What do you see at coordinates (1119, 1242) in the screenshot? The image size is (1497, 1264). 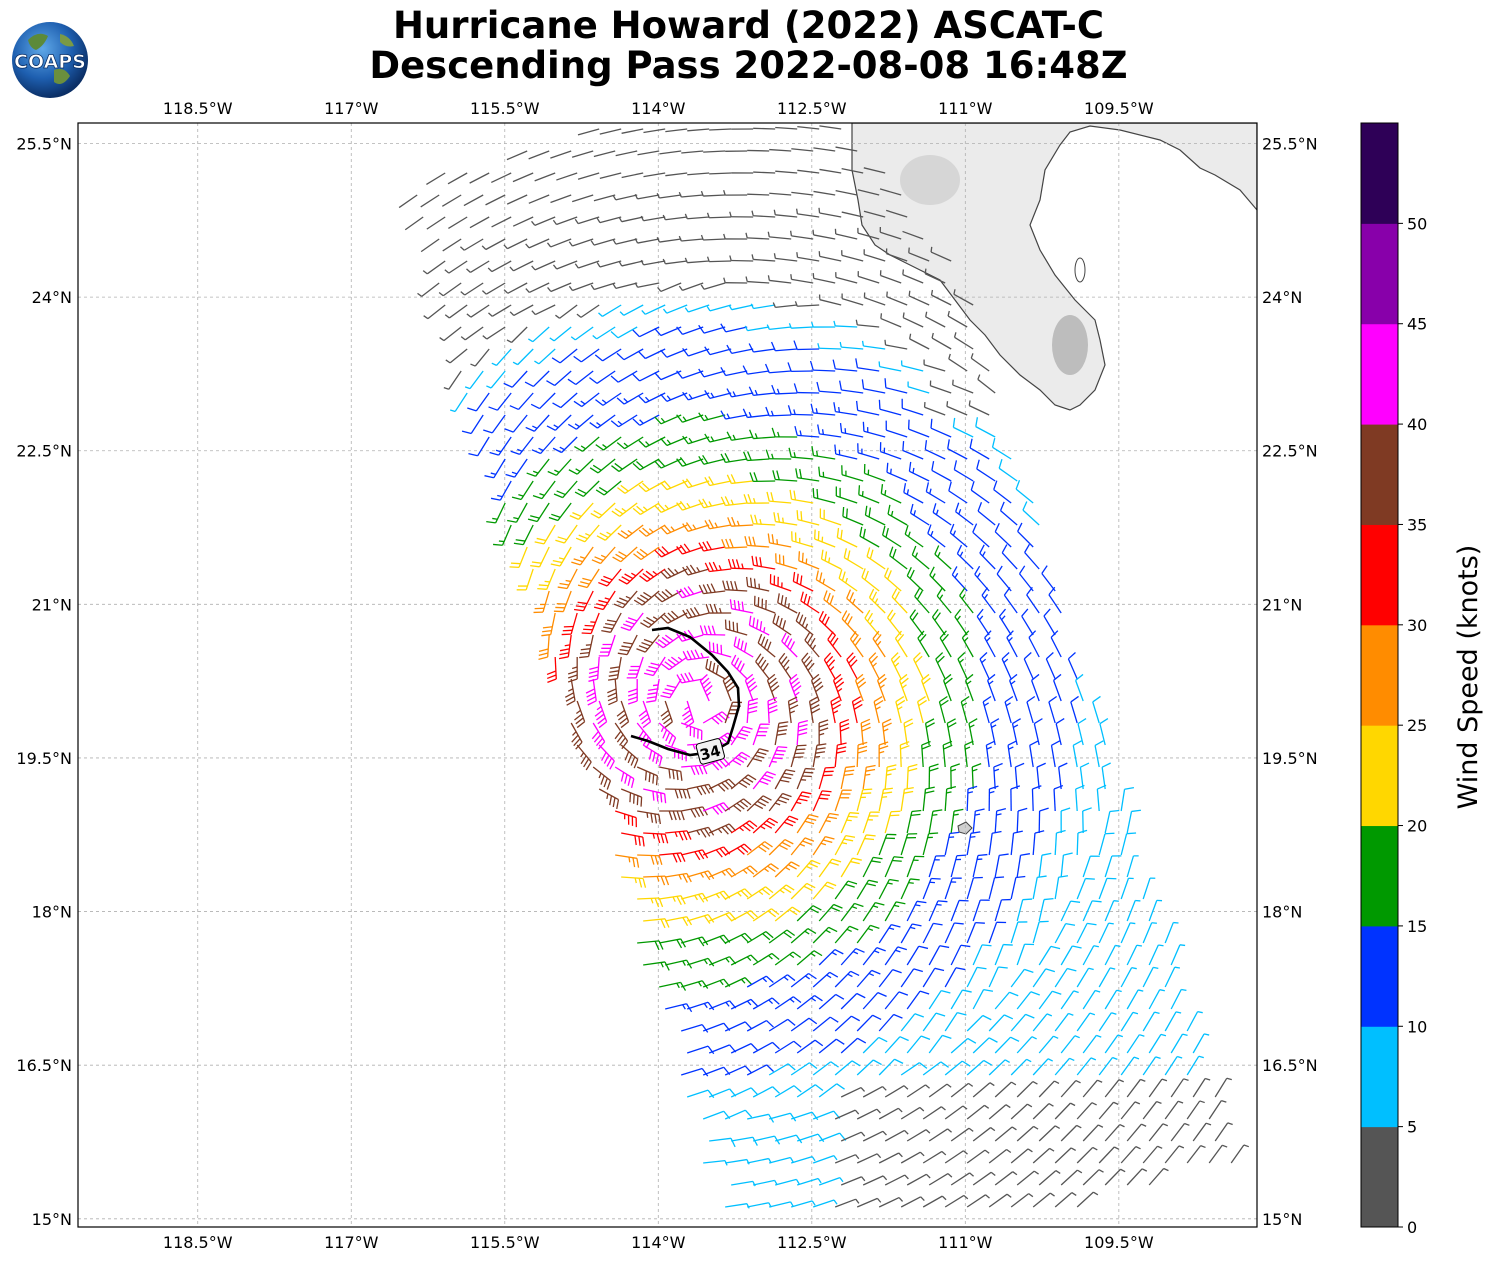 I see `lon-label-bottom: 109.5°W` at bounding box center [1119, 1242].